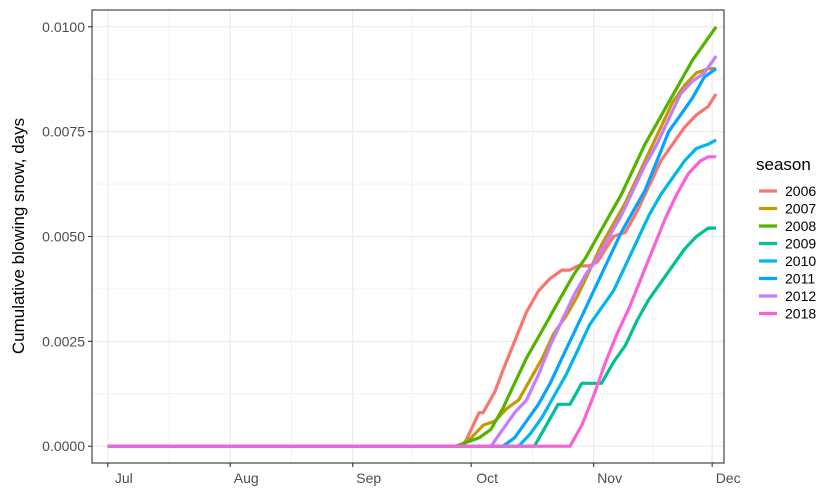  I want to click on y-tick-label: 0.0050, so click(63, 237).